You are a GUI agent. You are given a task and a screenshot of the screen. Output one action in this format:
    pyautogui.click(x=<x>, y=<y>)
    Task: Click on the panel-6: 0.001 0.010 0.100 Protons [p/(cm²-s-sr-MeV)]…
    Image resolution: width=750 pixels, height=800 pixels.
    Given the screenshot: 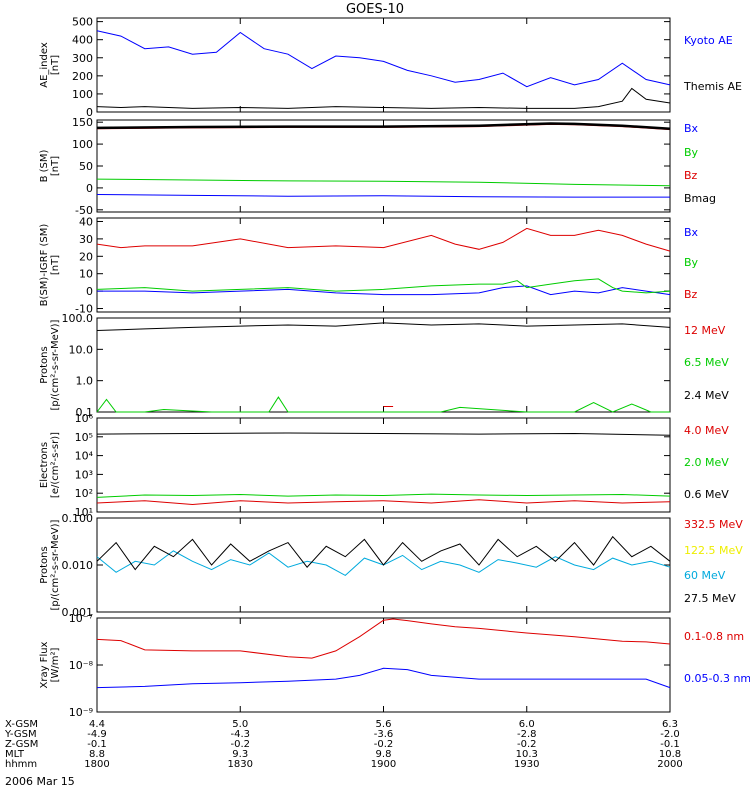 What is the action you would take?
    pyautogui.click(x=391, y=565)
    